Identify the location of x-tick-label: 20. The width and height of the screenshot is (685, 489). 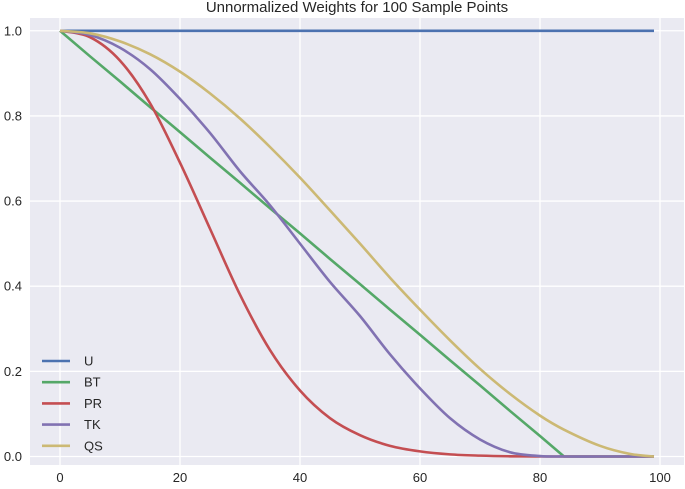
(180, 477).